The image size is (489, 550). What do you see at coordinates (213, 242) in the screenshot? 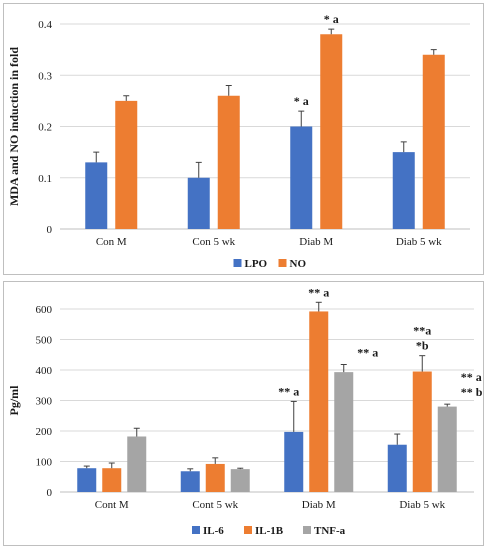
I see `x-tick-label: Con 5 wk` at bounding box center [213, 242].